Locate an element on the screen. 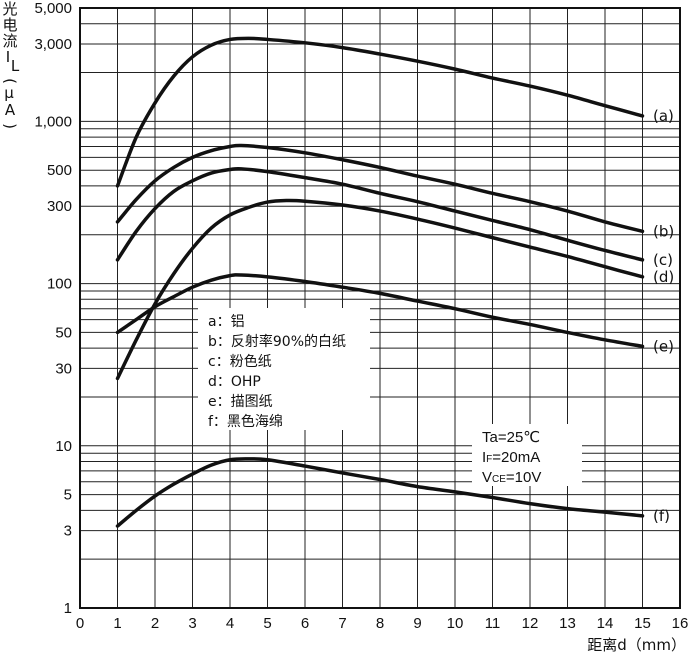 This screenshot has height=655, width=692. legend-item-f: f：黑色海绵 is located at coordinates (245, 421).